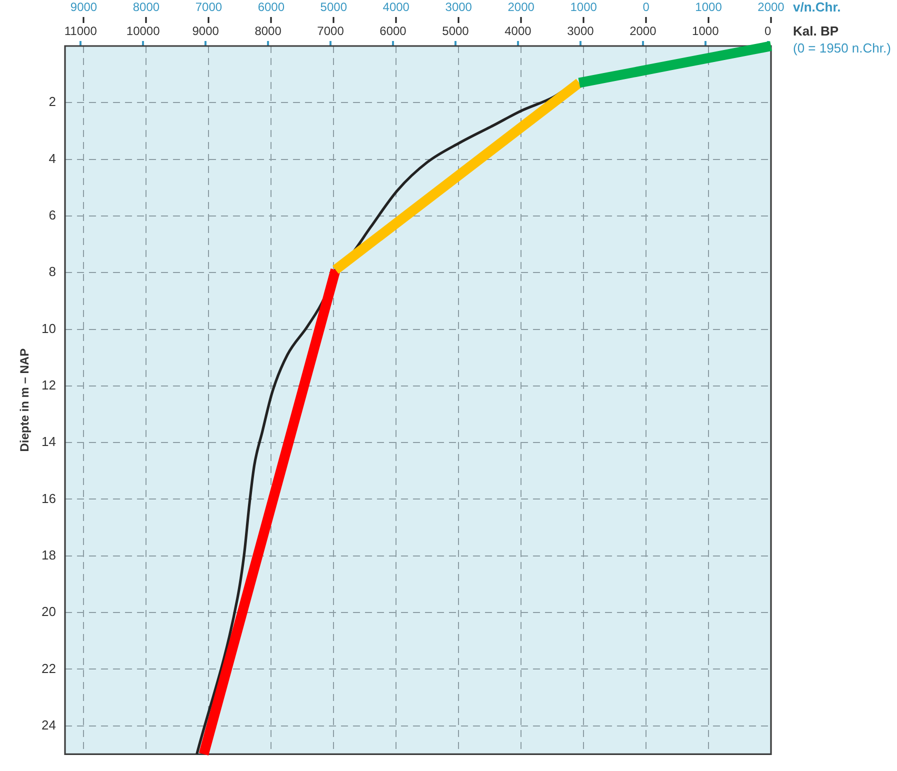 Image resolution: width=897 pixels, height=771 pixels. What do you see at coordinates (768, 31) in the screenshot?
I see `x2-tick-label: 0` at bounding box center [768, 31].